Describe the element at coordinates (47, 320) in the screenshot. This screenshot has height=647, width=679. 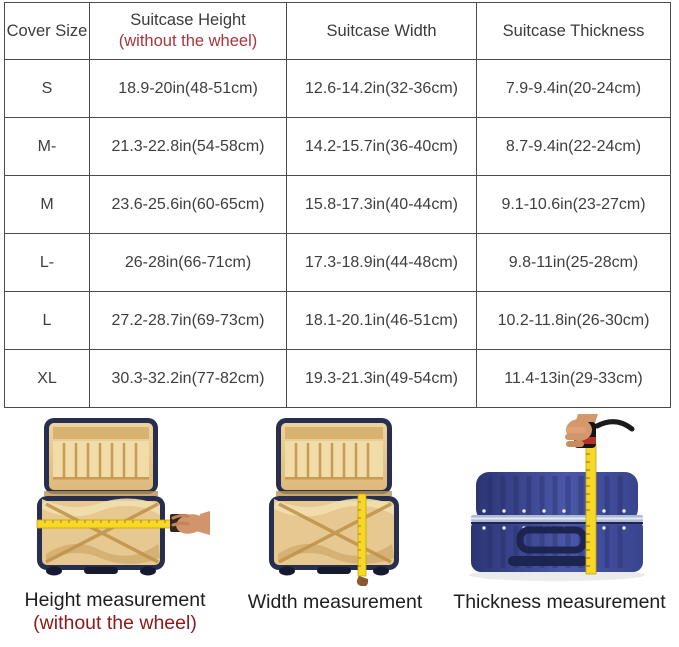
I see `cell-size: L` at that location.